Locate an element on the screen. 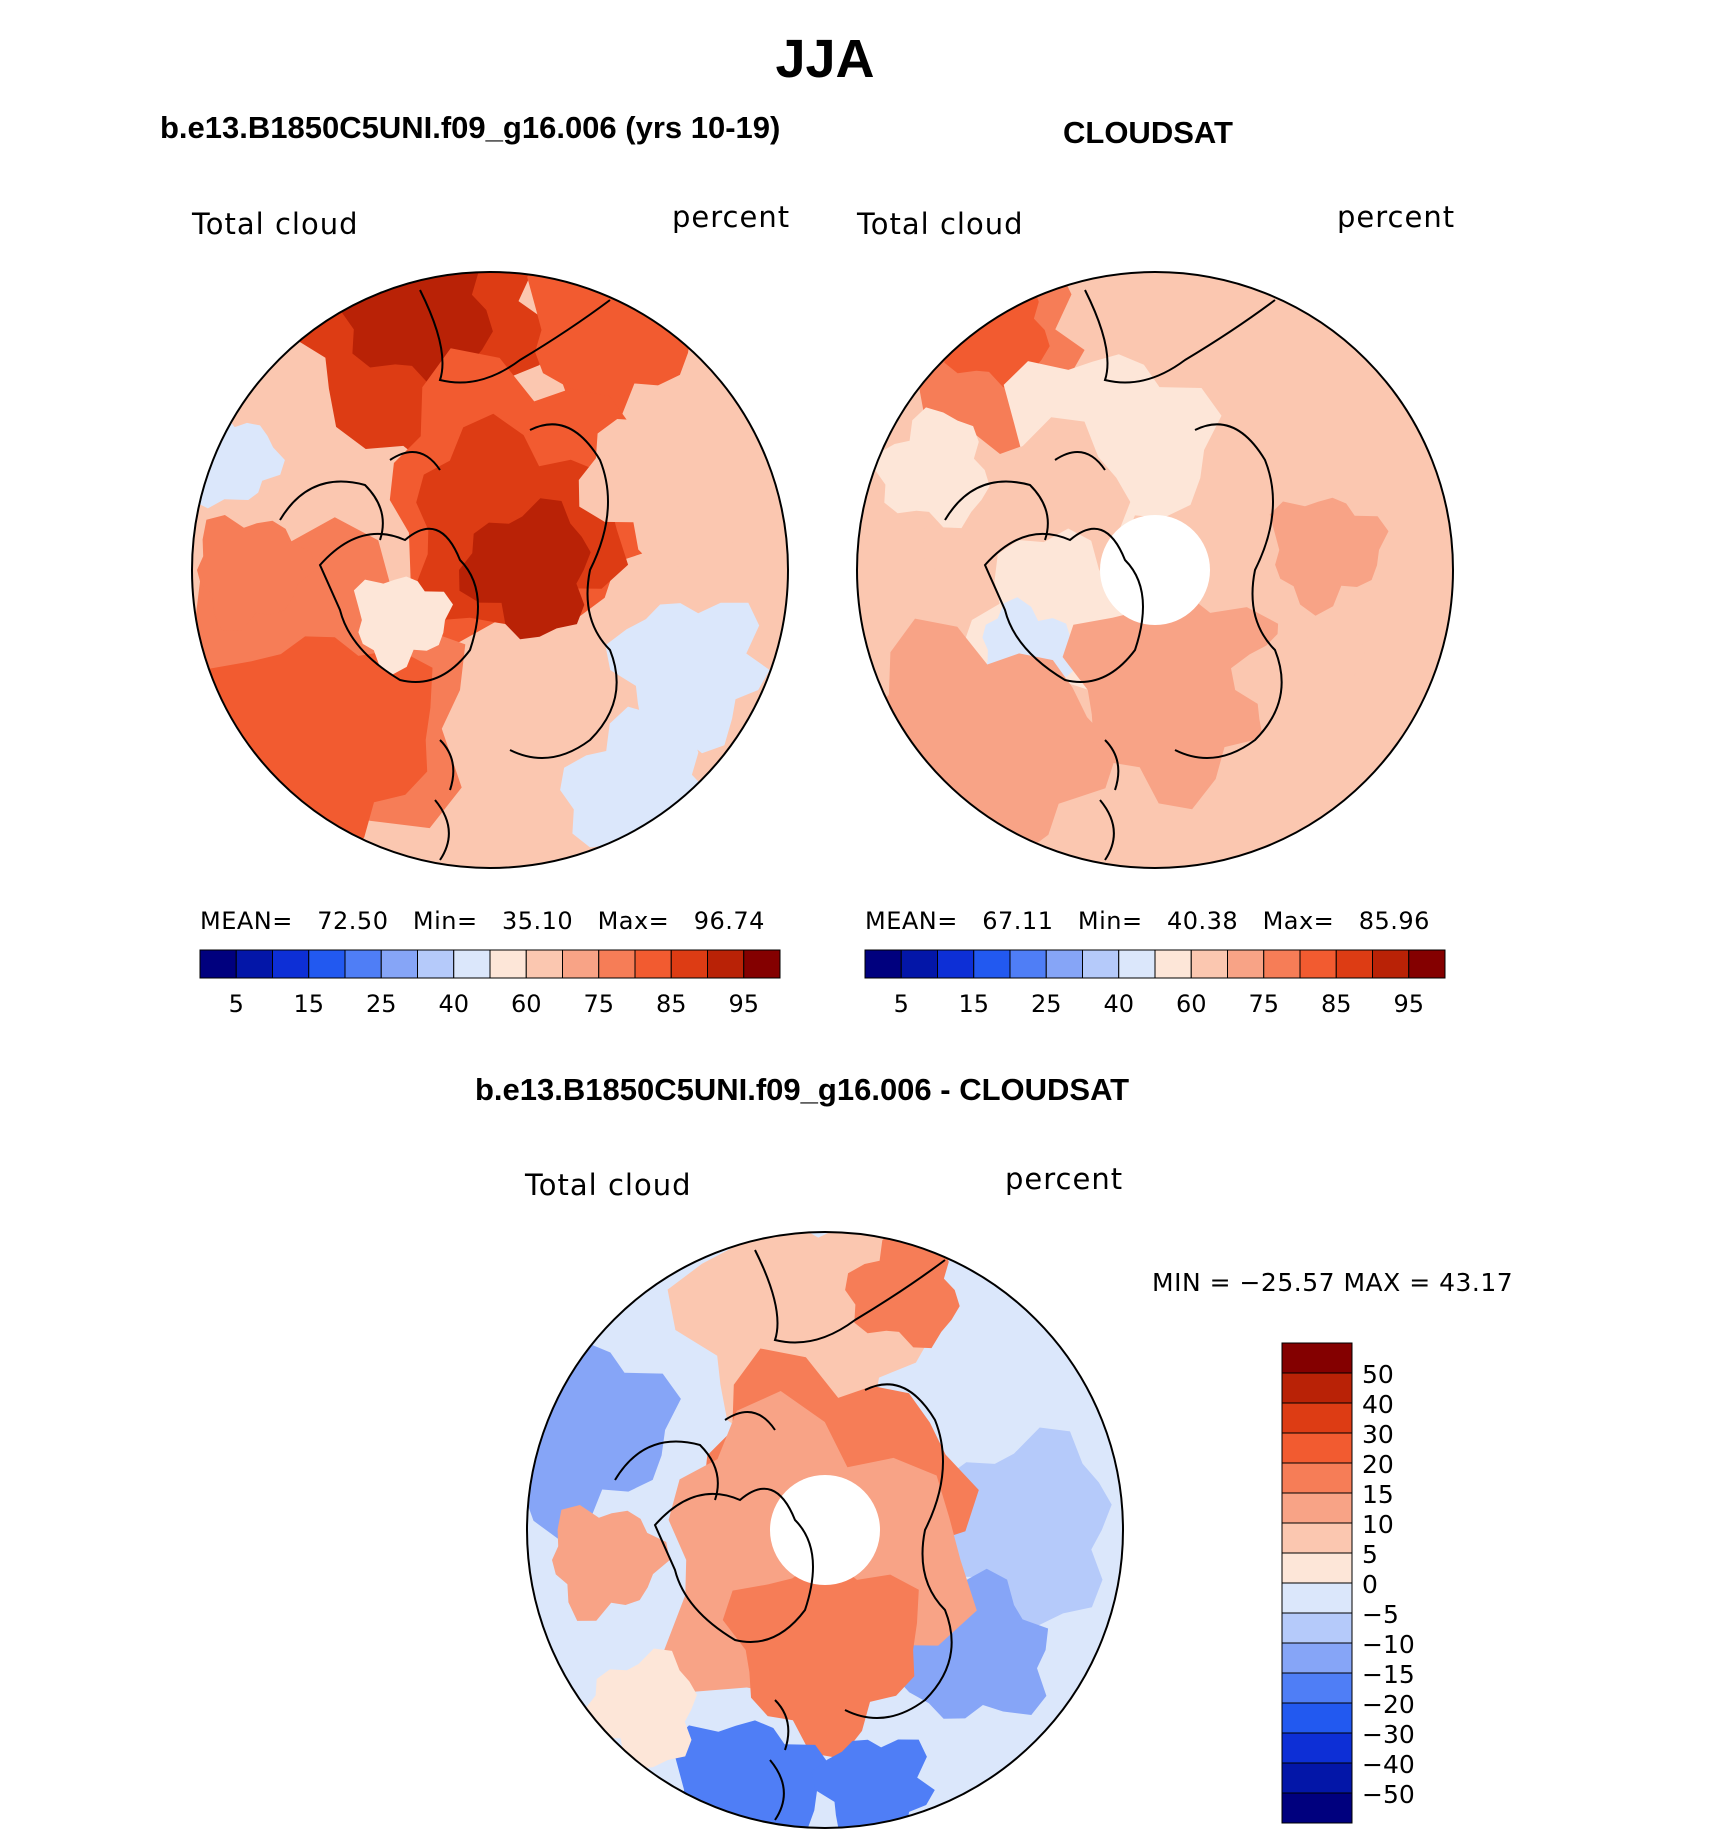 The height and width of the screenshot is (1839, 1710). panel-2-colorbar is located at coordinates (1155, 964).